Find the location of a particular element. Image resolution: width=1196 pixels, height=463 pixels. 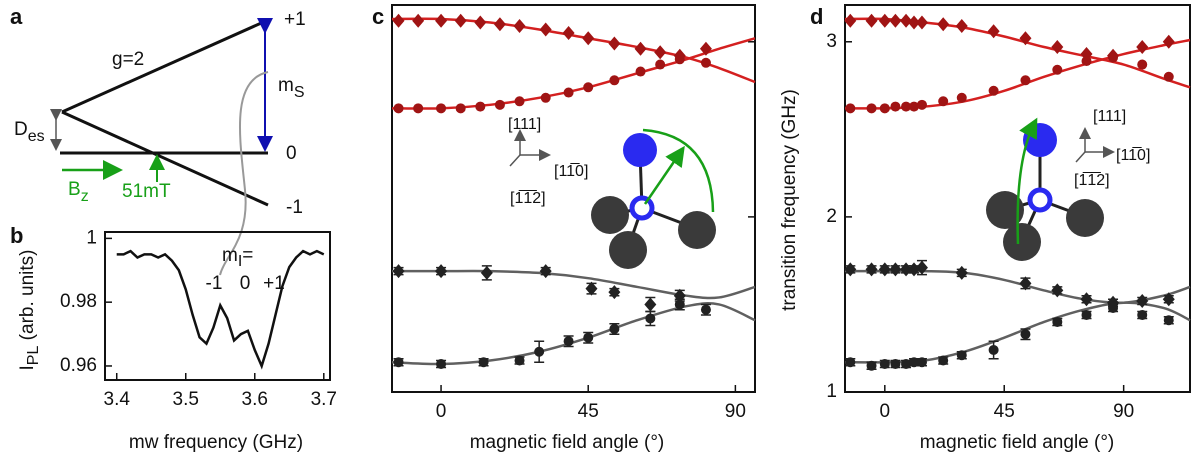

panel-label: d is located at coordinates (816, 16).